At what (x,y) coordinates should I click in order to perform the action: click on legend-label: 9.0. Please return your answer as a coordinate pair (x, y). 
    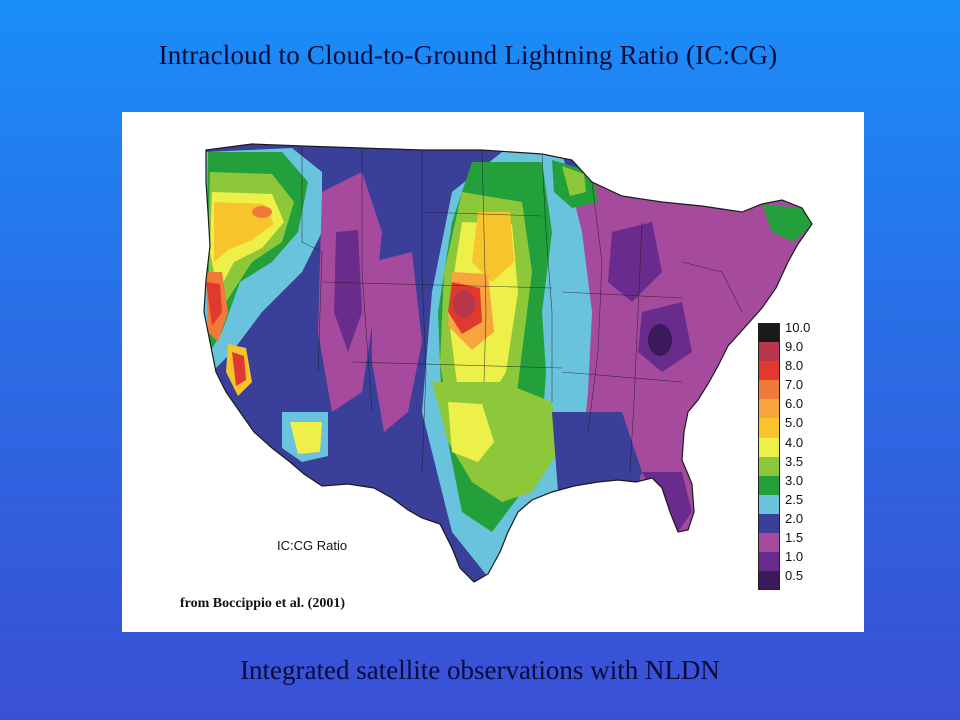
    Looking at the image, I should click on (794, 347).